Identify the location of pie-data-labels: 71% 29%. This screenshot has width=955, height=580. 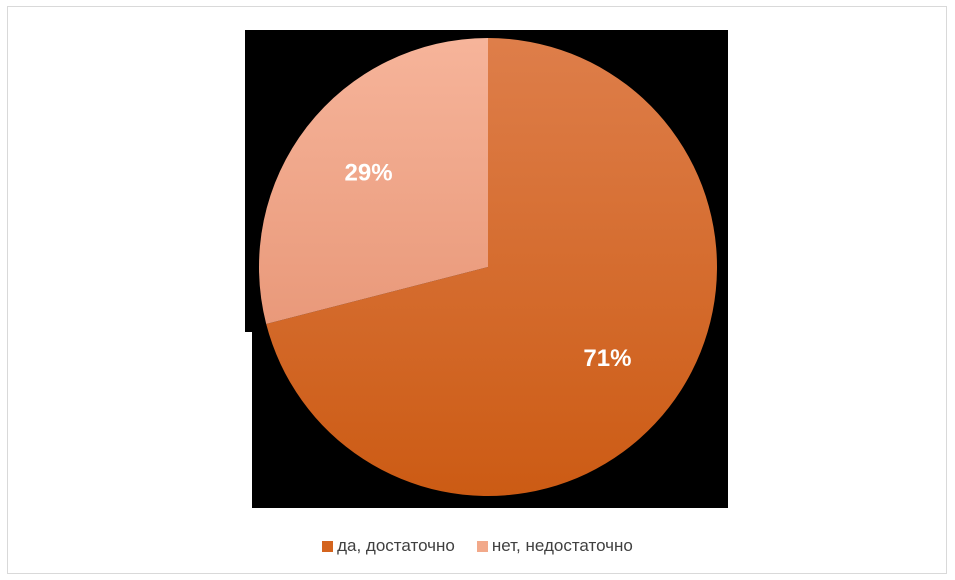
(488, 266).